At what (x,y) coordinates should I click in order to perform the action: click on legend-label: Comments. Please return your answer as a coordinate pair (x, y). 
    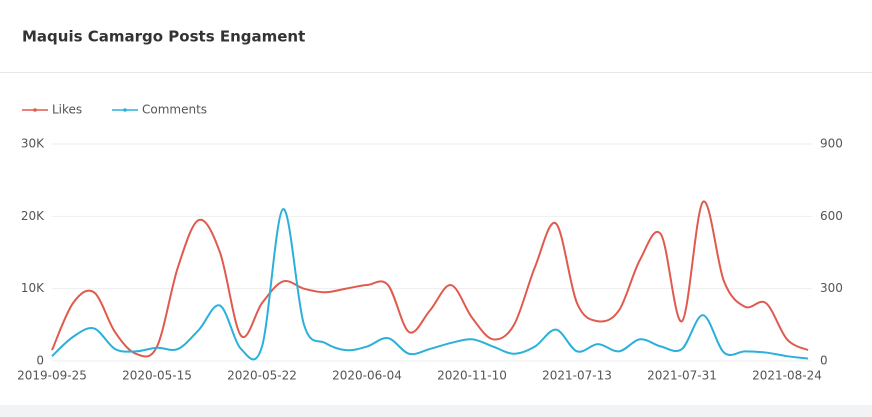
    Looking at the image, I should click on (174, 110).